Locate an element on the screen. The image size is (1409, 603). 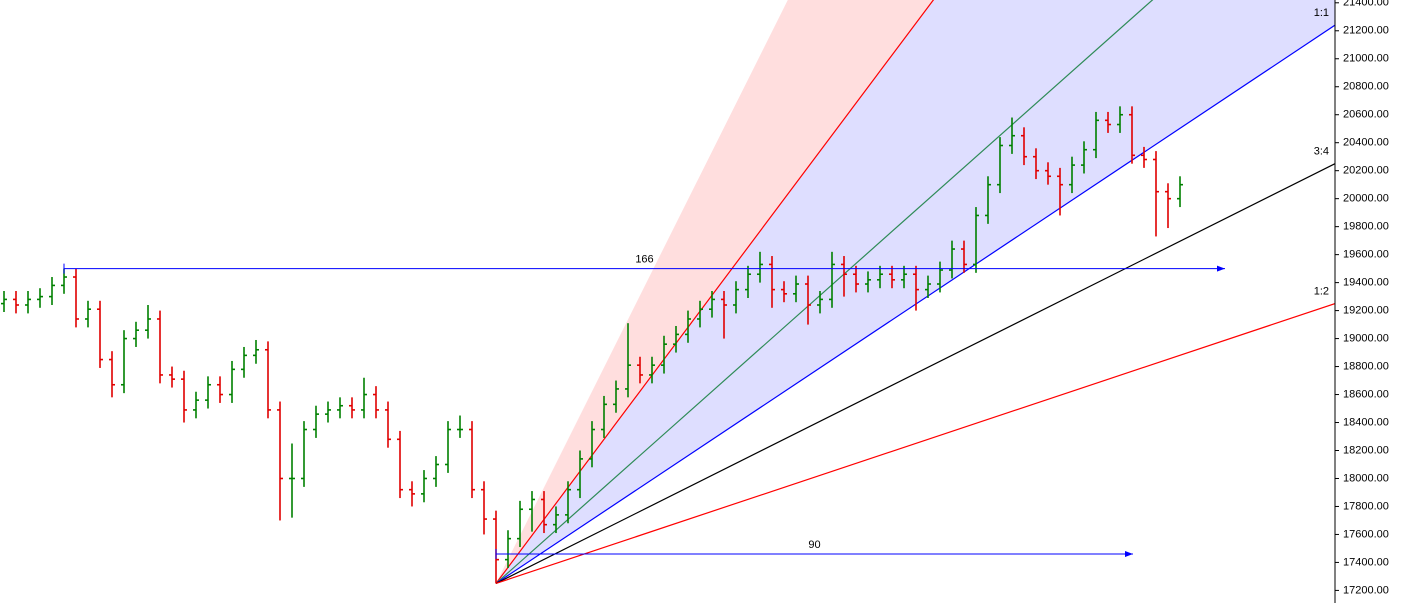
y-tick-label: 21400.00 is located at coordinates (1366, 4).